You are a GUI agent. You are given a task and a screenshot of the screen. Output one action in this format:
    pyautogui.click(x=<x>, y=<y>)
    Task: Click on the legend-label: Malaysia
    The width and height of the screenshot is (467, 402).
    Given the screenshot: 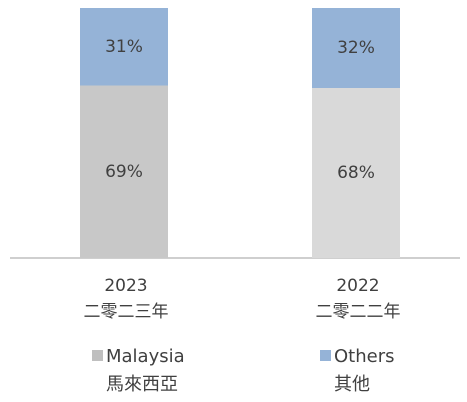 What is the action you would take?
    pyautogui.click(x=145, y=356)
    